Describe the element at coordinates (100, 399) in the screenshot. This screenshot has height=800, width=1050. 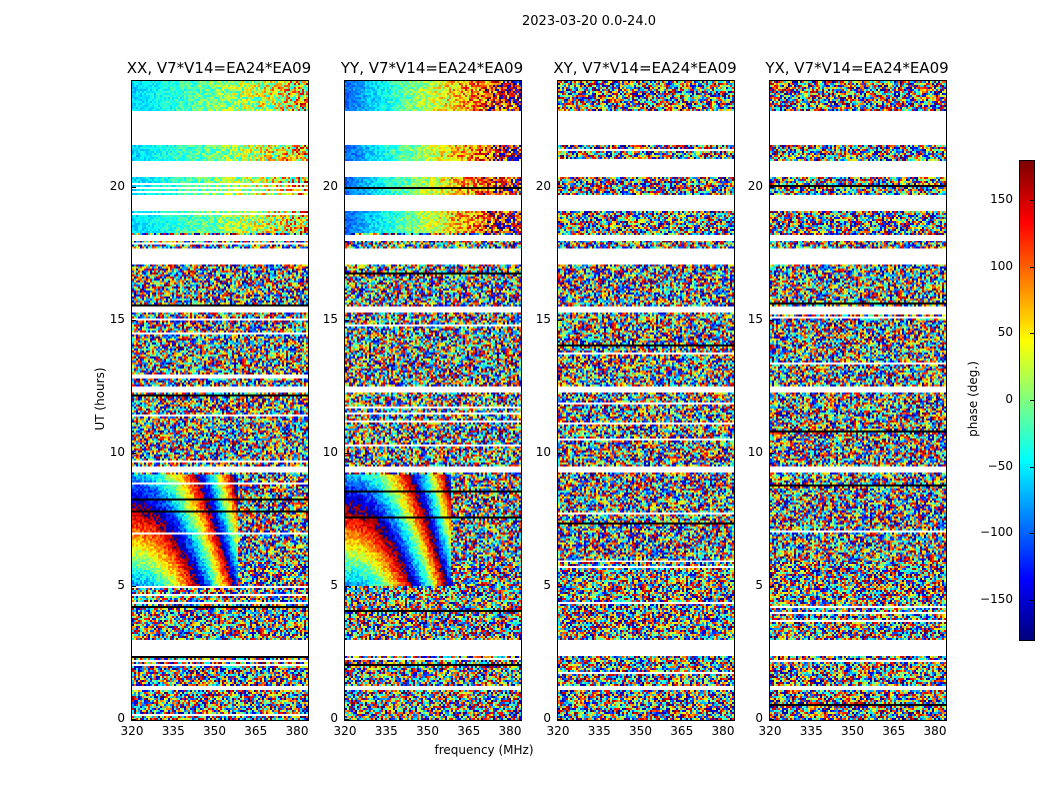
I see `y-axis-label: UT (hours)` at that location.